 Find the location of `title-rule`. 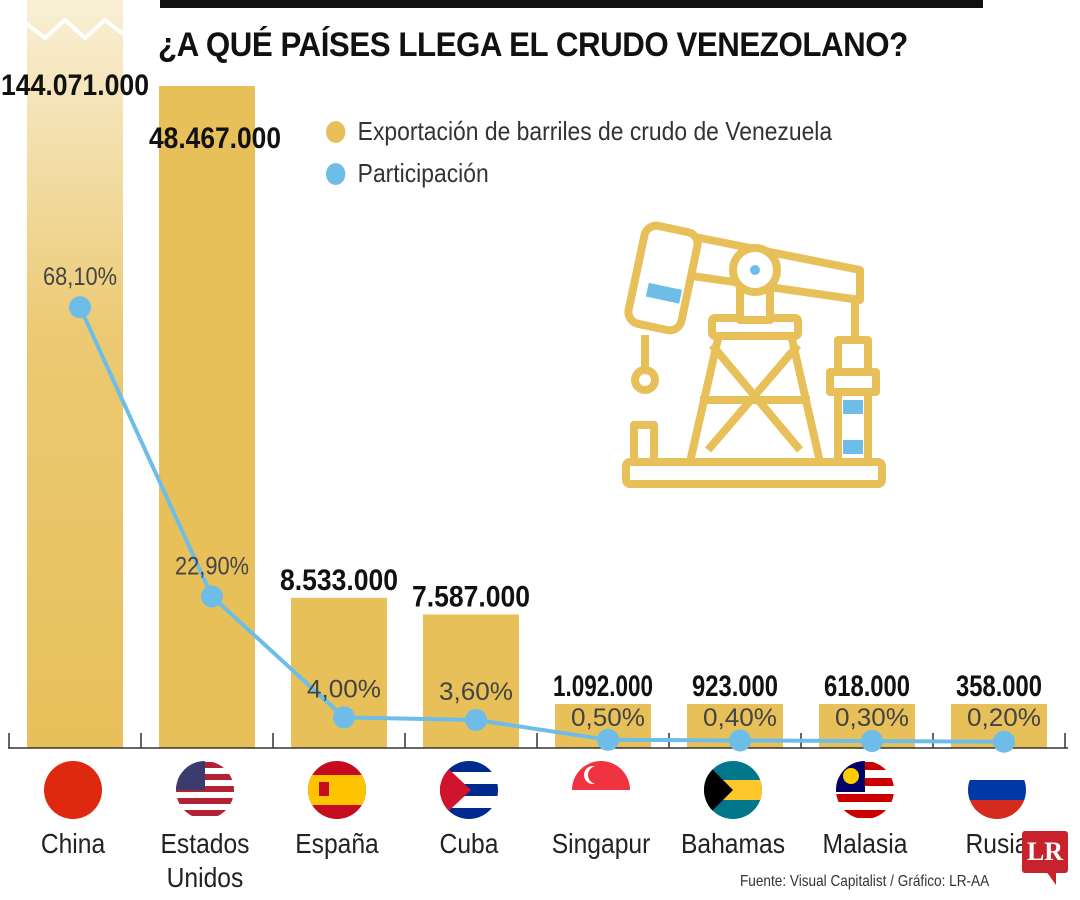

title-rule is located at coordinates (571, 4).